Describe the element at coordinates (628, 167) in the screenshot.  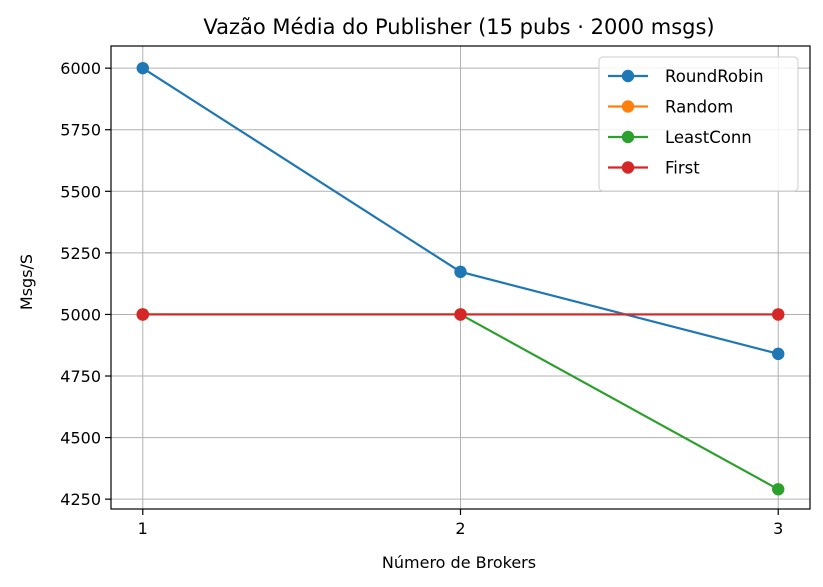
I see `legend-marker-first` at that location.